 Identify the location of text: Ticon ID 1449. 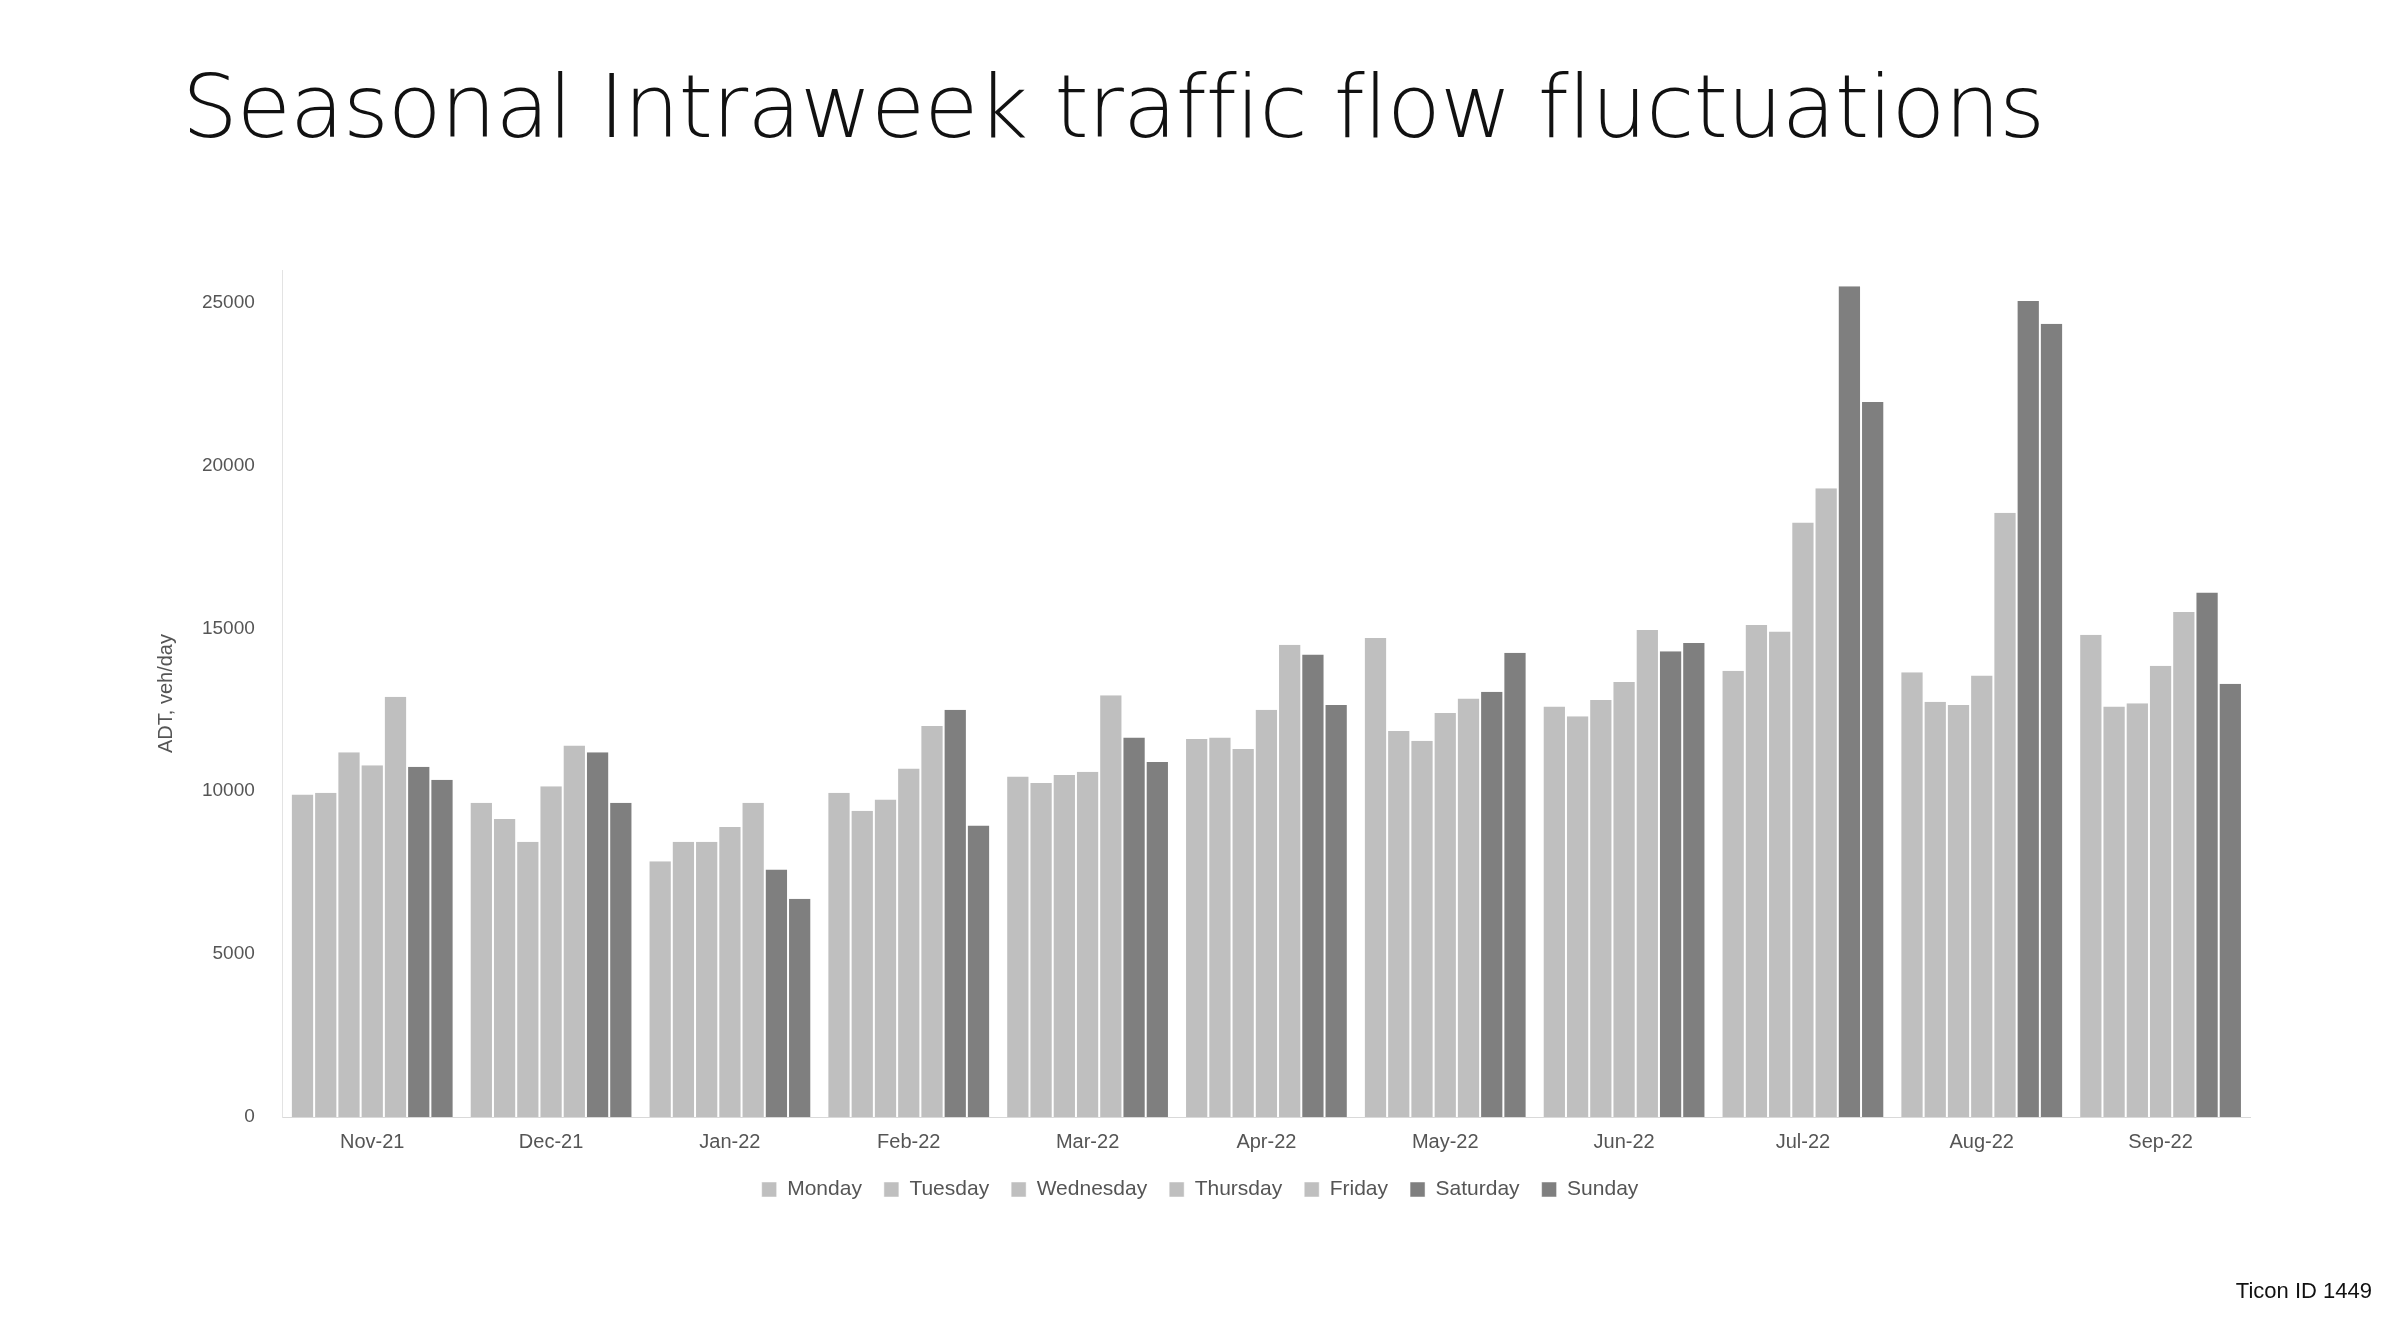
(2303, 1291).